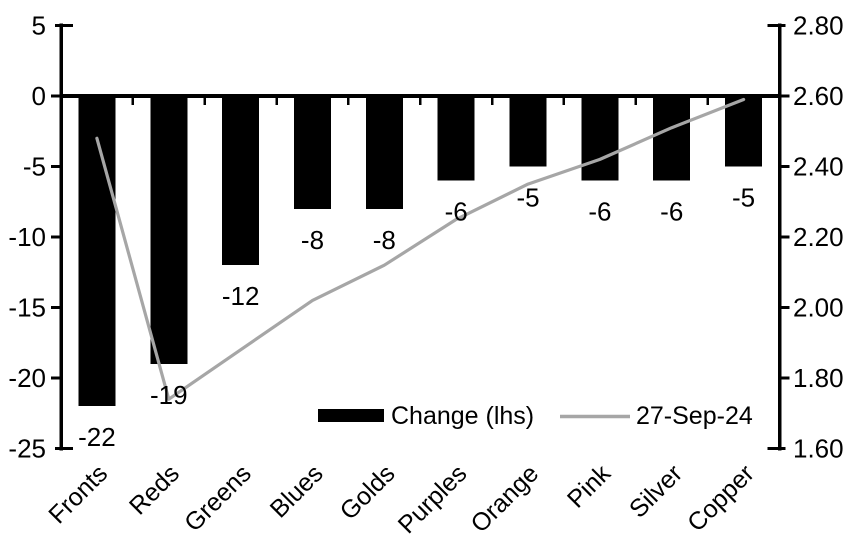 This screenshot has width=852, height=550. Describe the element at coordinates (27, 449) in the screenshot. I see `left-axis-tick-label: -25` at that location.